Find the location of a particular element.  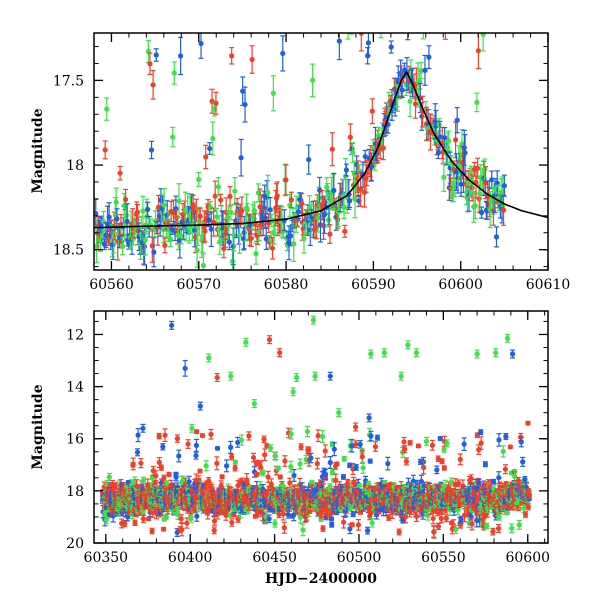

top-x-tick-label: 60580 is located at coordinates (286, 285).